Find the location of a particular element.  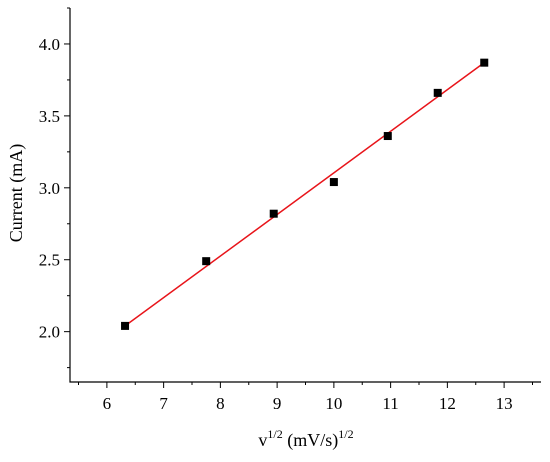

x-tick-label: 6 is located at coordinates (107, 403).